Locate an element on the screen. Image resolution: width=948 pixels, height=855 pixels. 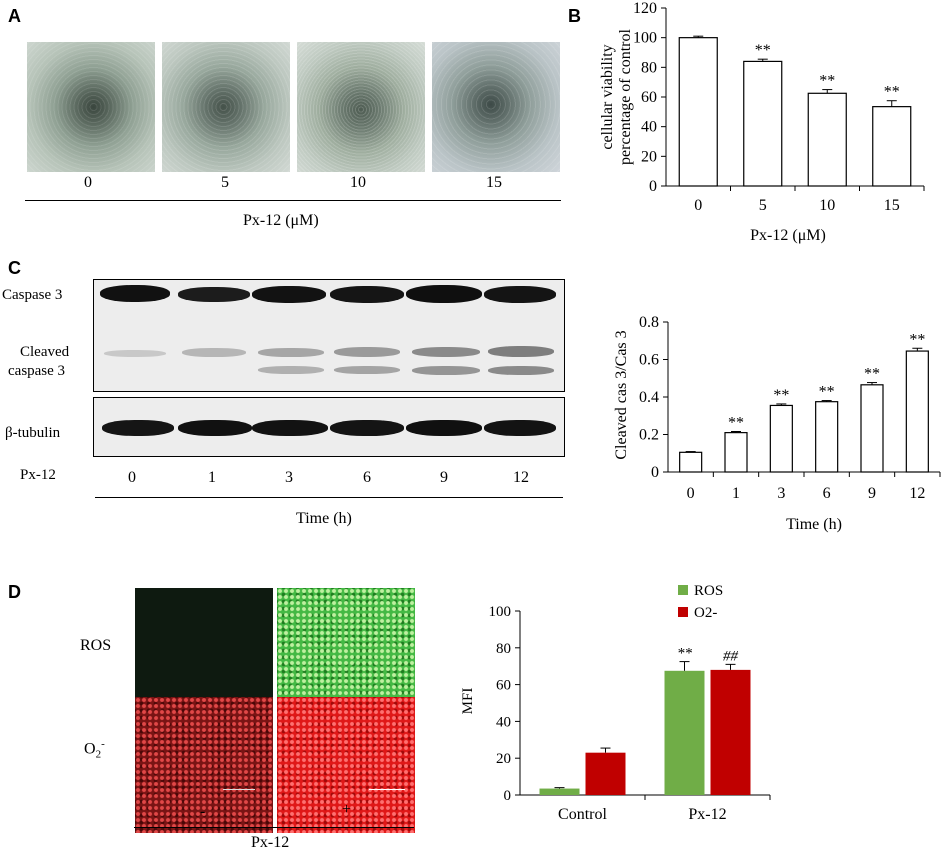
panel-d-rule is located at coordinates (274, 827).